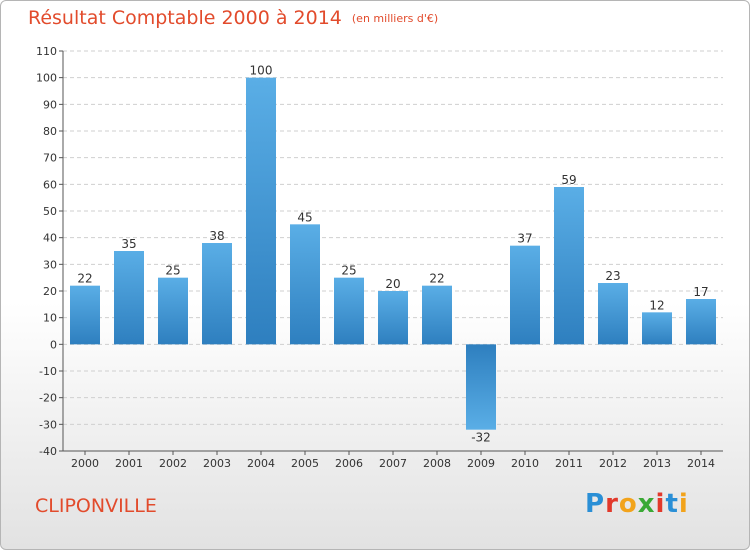 The width and height of the screenshot is (750, 550). I want to click on y-tick-label: -30, so click(48, 424).